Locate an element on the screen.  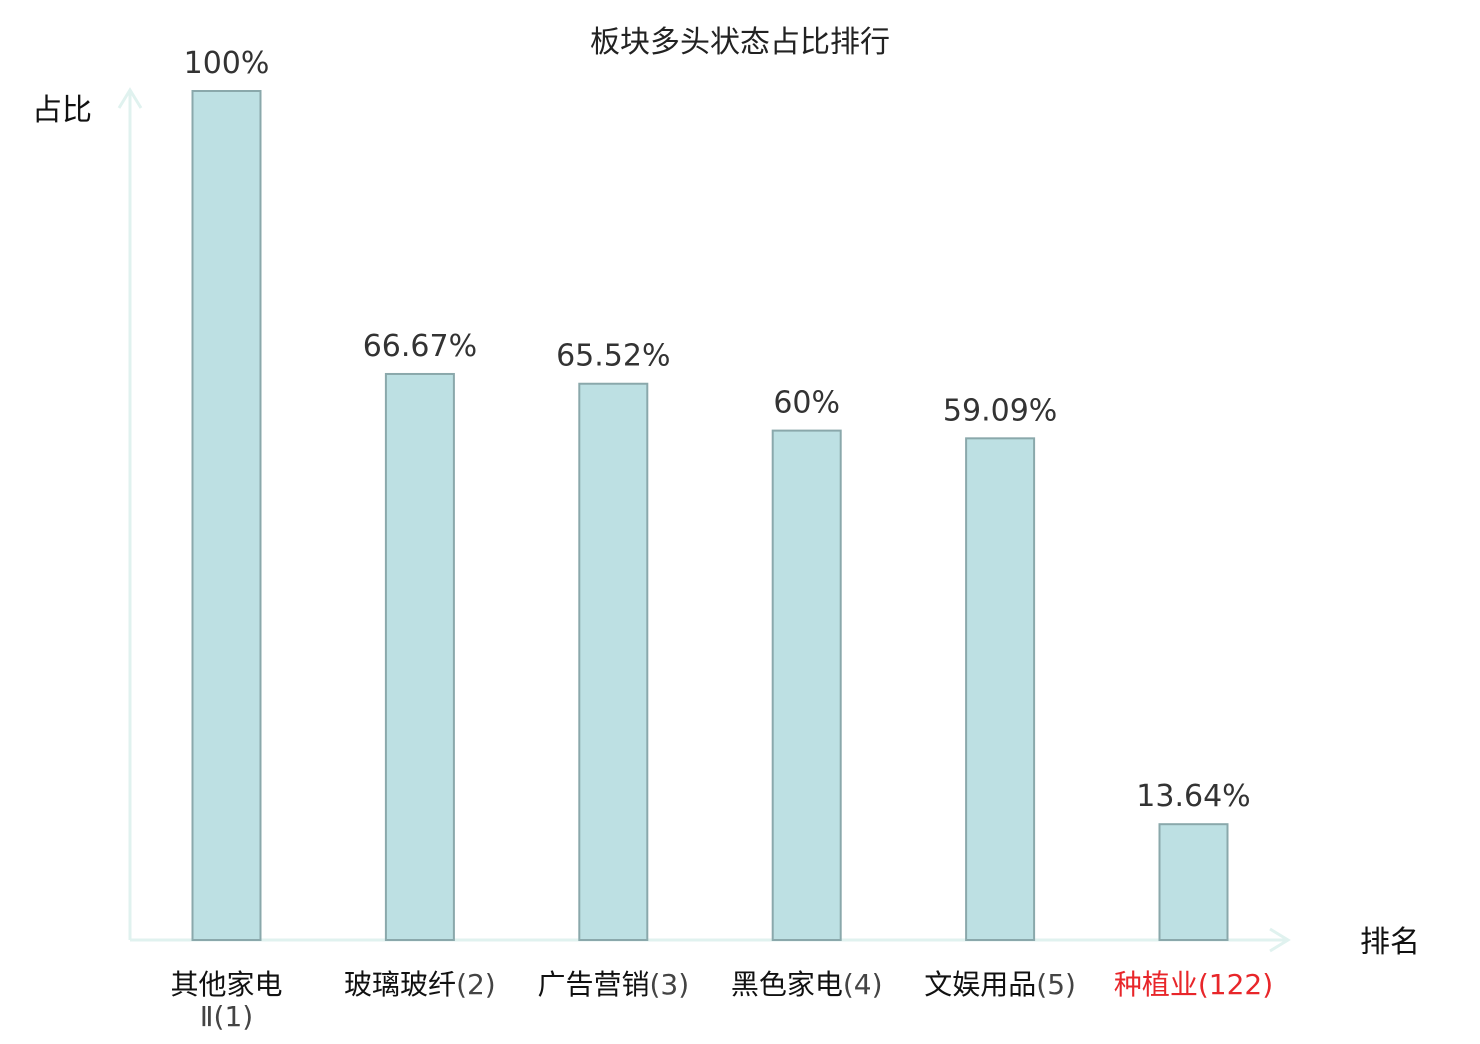
category-label-3: 广告营销(3) is located at coordinates (613, 984).